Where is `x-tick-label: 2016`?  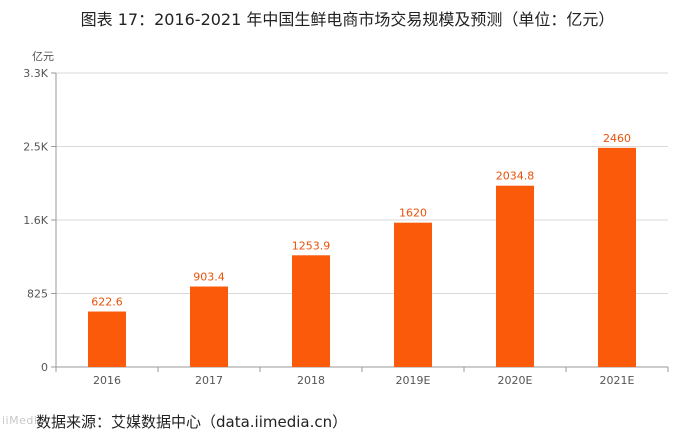
x-tick-label: 2016 is located at coordinates (107, 380).